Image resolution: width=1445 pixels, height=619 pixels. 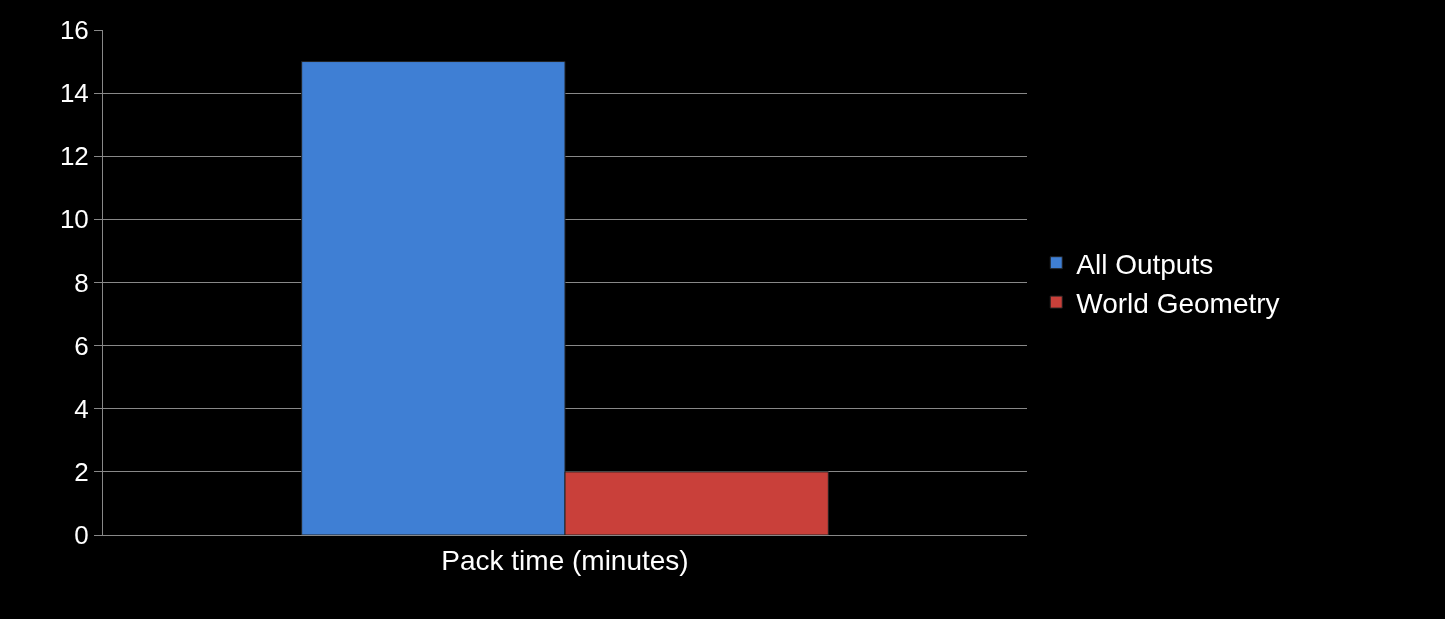 I want to click on y-tick-label: 2, so click(x=81, y=471).